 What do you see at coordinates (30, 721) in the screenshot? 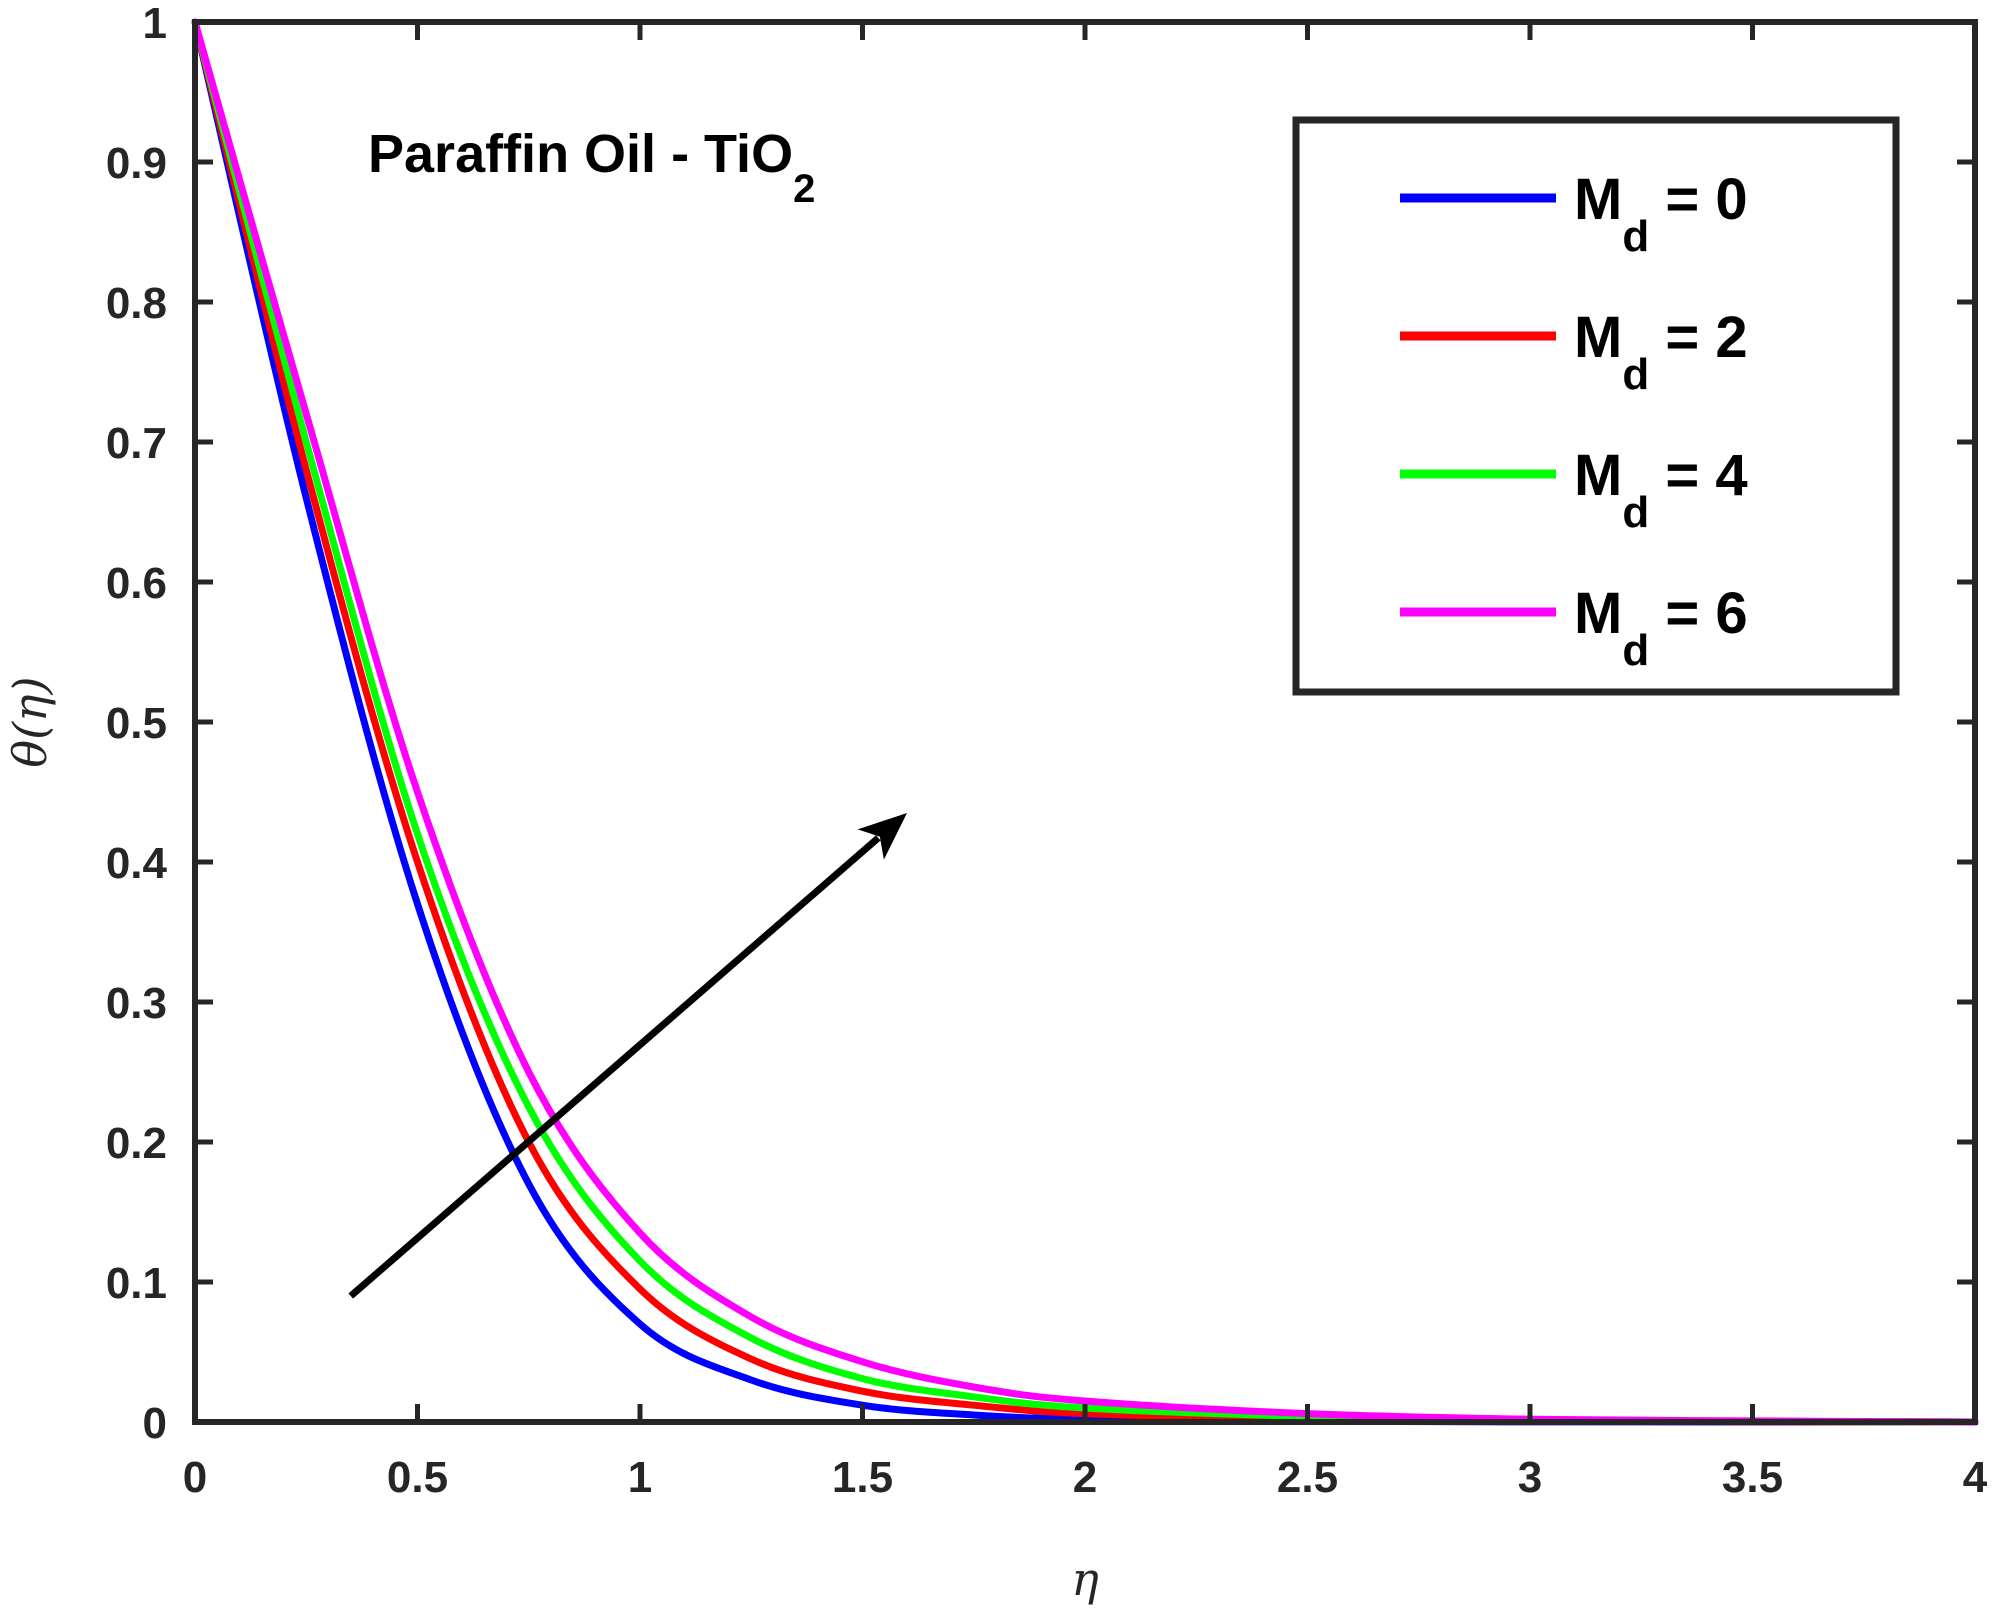
I see `y-axis-label: θ(η)` at bounding box center [30, 721].